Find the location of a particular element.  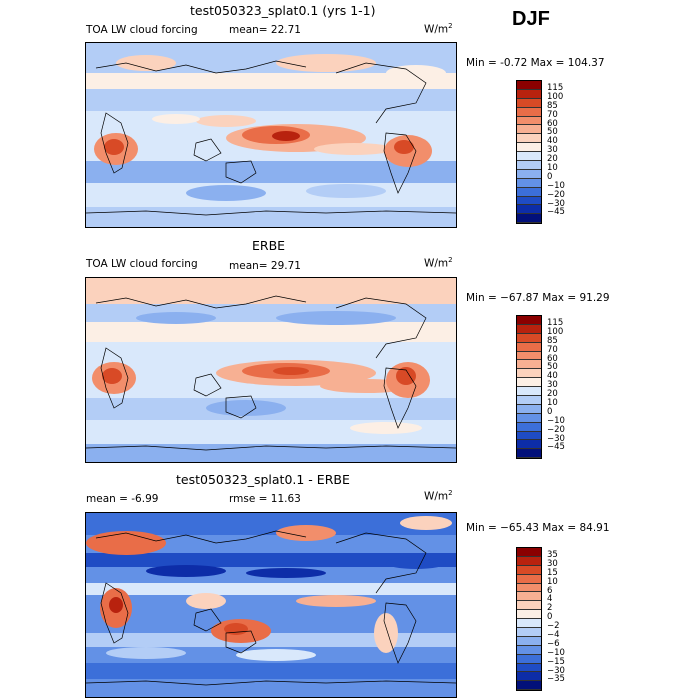

panel2-colorbar-labels: 115 100 85 70 60 50 40 30 20 10 0 −10 −20 −30 −45 is located at coordinates (556, 385).